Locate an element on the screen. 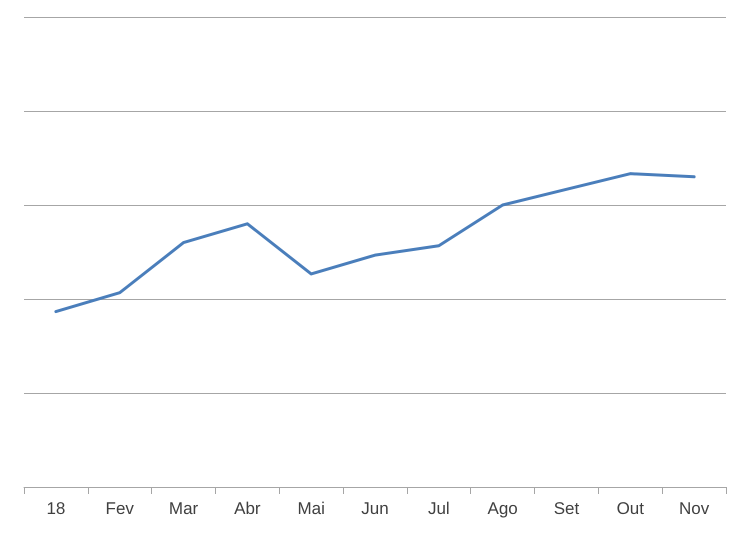  x-tick-label: Nov is located at coordinates (694, 508).